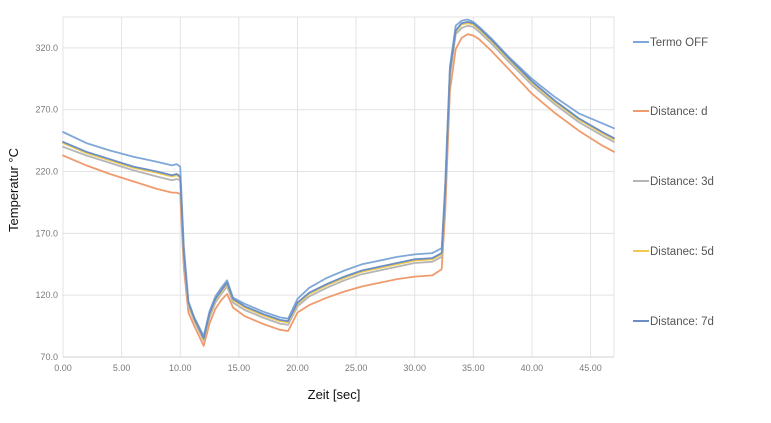 The image size is (771, 423). I want to click on x-tick-label: 45.00, so click(590, 368).